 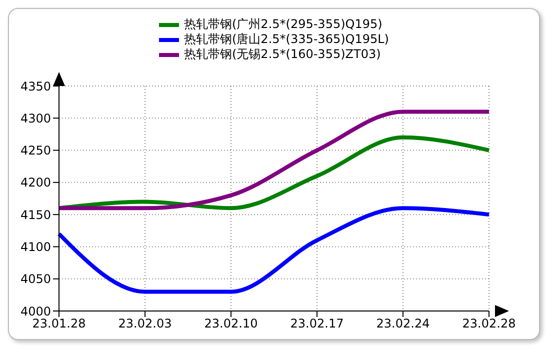 I want to click on y-tick-label: 4200, so click(x=35, y=183).